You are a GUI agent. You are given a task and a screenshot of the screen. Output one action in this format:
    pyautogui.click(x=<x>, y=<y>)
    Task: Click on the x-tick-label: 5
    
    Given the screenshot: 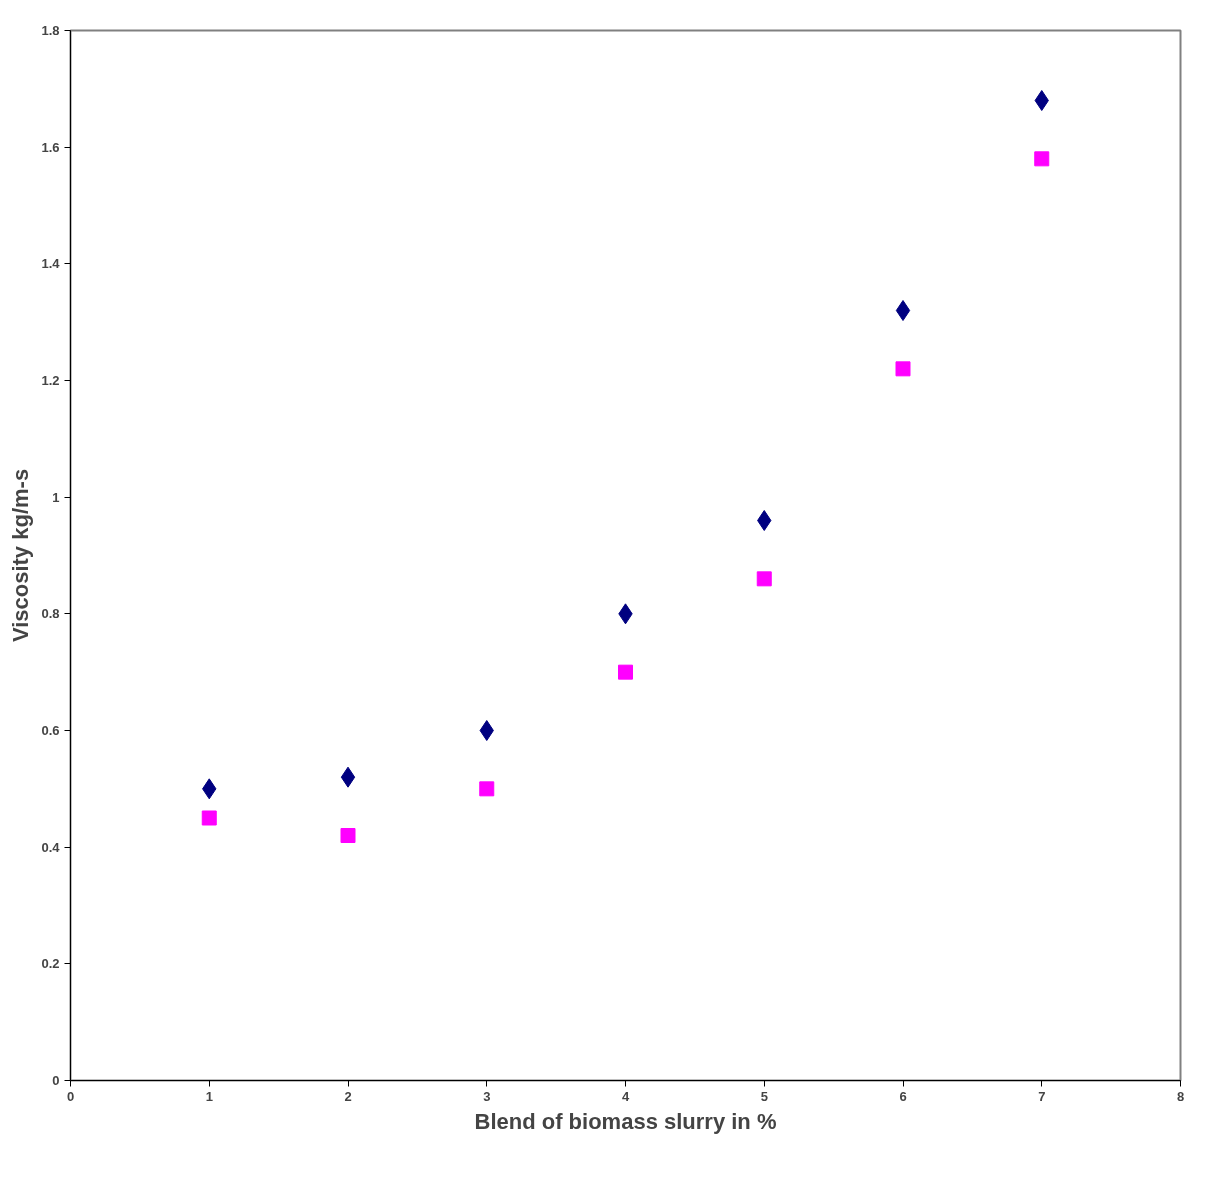 What is the action you would take?
    pyautogui.click(x=764, y=1096)
    